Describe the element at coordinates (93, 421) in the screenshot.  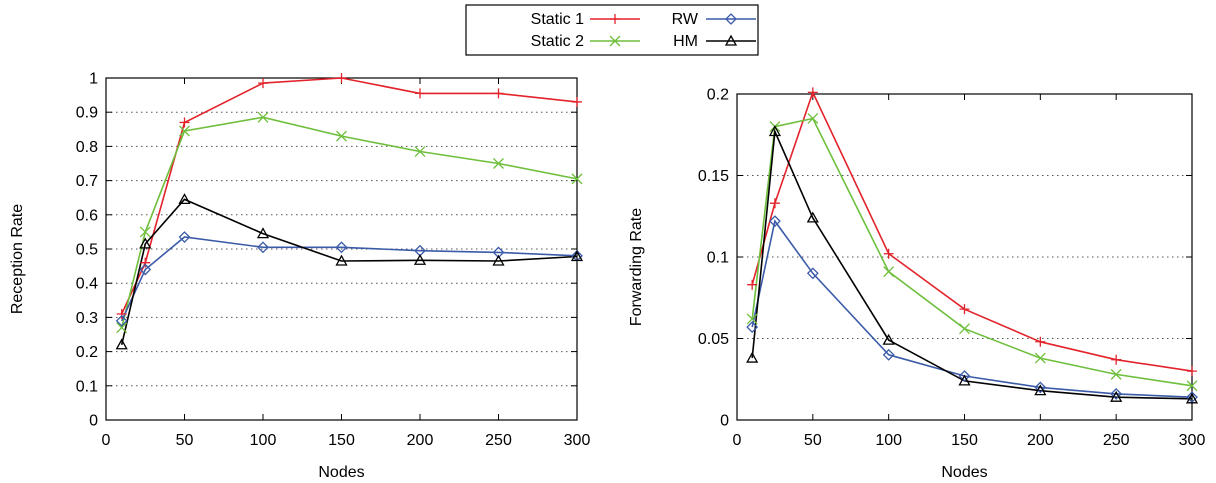
I see `y-tick-label: 0` at that location.